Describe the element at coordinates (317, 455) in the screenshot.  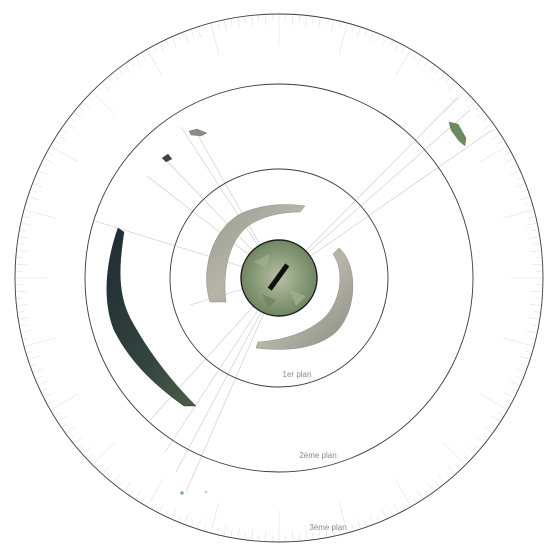
I see `label-2eme-plan: 2ème plan` at that location.